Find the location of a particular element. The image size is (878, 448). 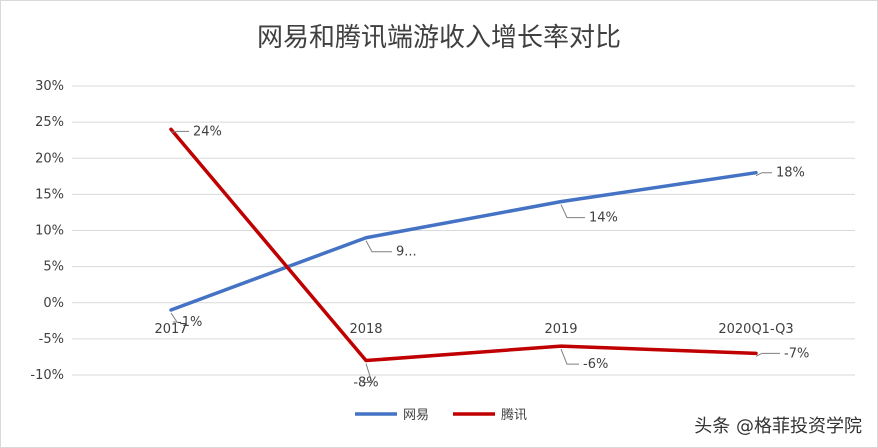

data-label: 18% is located at coordinates (790, 173).